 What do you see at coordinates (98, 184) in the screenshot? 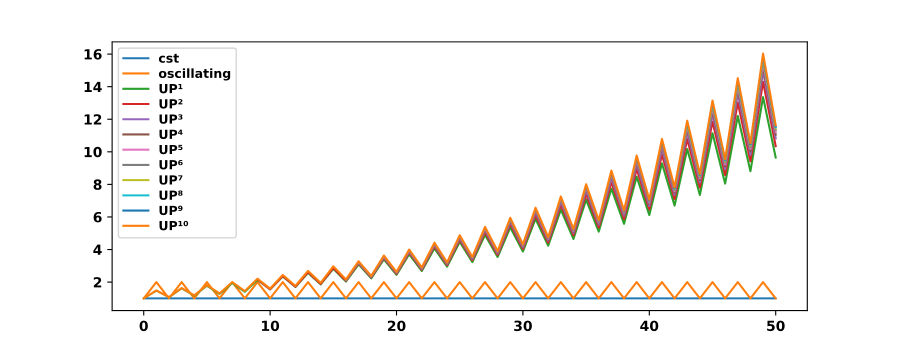
I see `y-tick-label: 8` at bounding box center [98, 184].